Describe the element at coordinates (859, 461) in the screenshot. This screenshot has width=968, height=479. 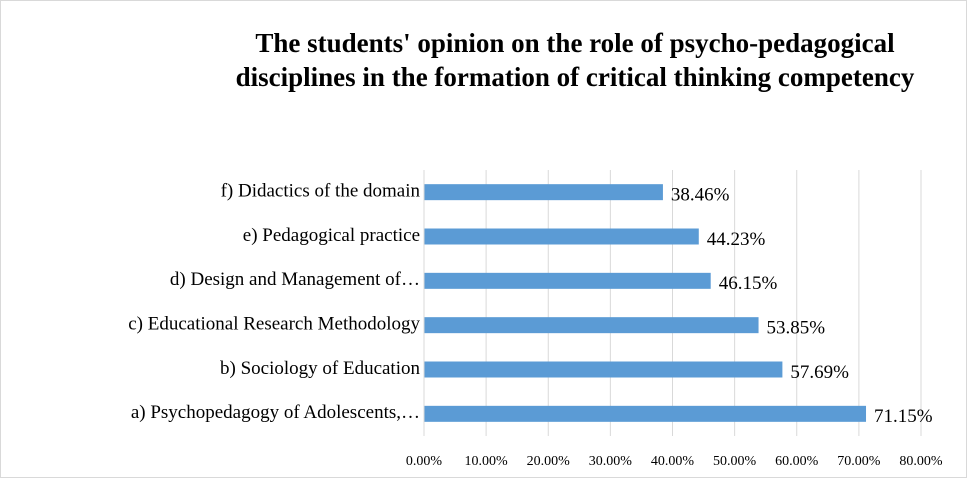
I see `x-tick-label: 70.00%` at that location.